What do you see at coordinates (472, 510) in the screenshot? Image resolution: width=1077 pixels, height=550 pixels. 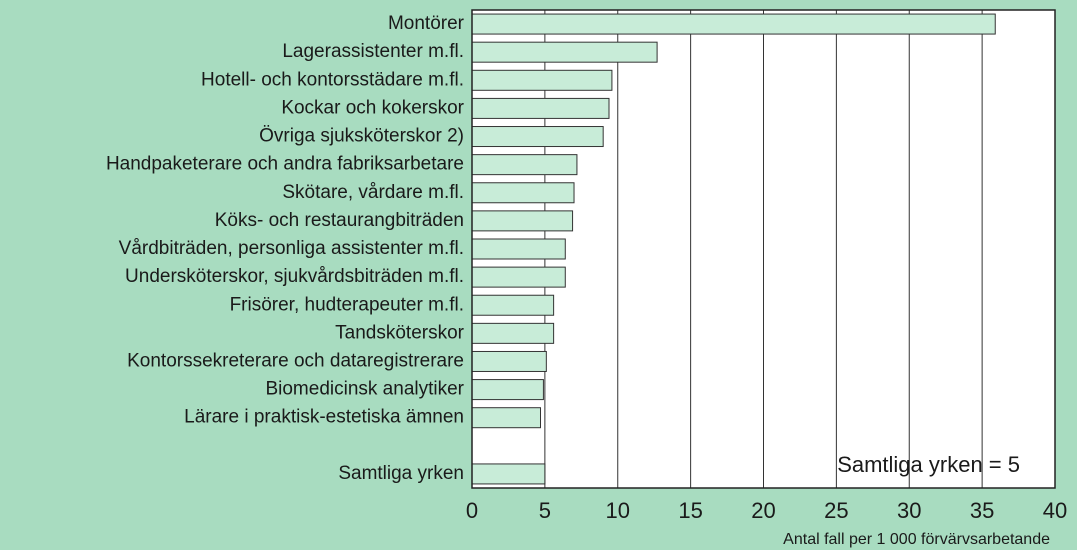 I see `x-tick-label: 0` at bounding box center [472, 510].